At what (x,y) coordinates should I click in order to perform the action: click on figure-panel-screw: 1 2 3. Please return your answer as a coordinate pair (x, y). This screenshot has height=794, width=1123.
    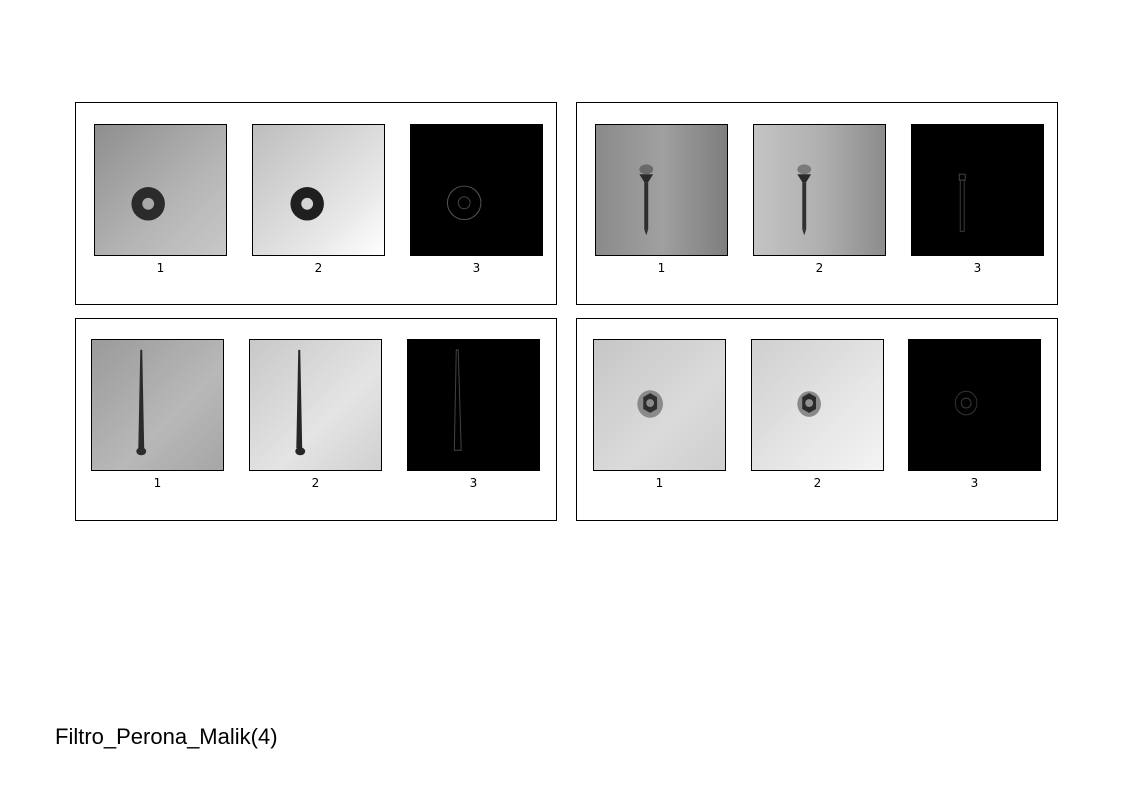
    Looking at the image, I should click on (817, 203).